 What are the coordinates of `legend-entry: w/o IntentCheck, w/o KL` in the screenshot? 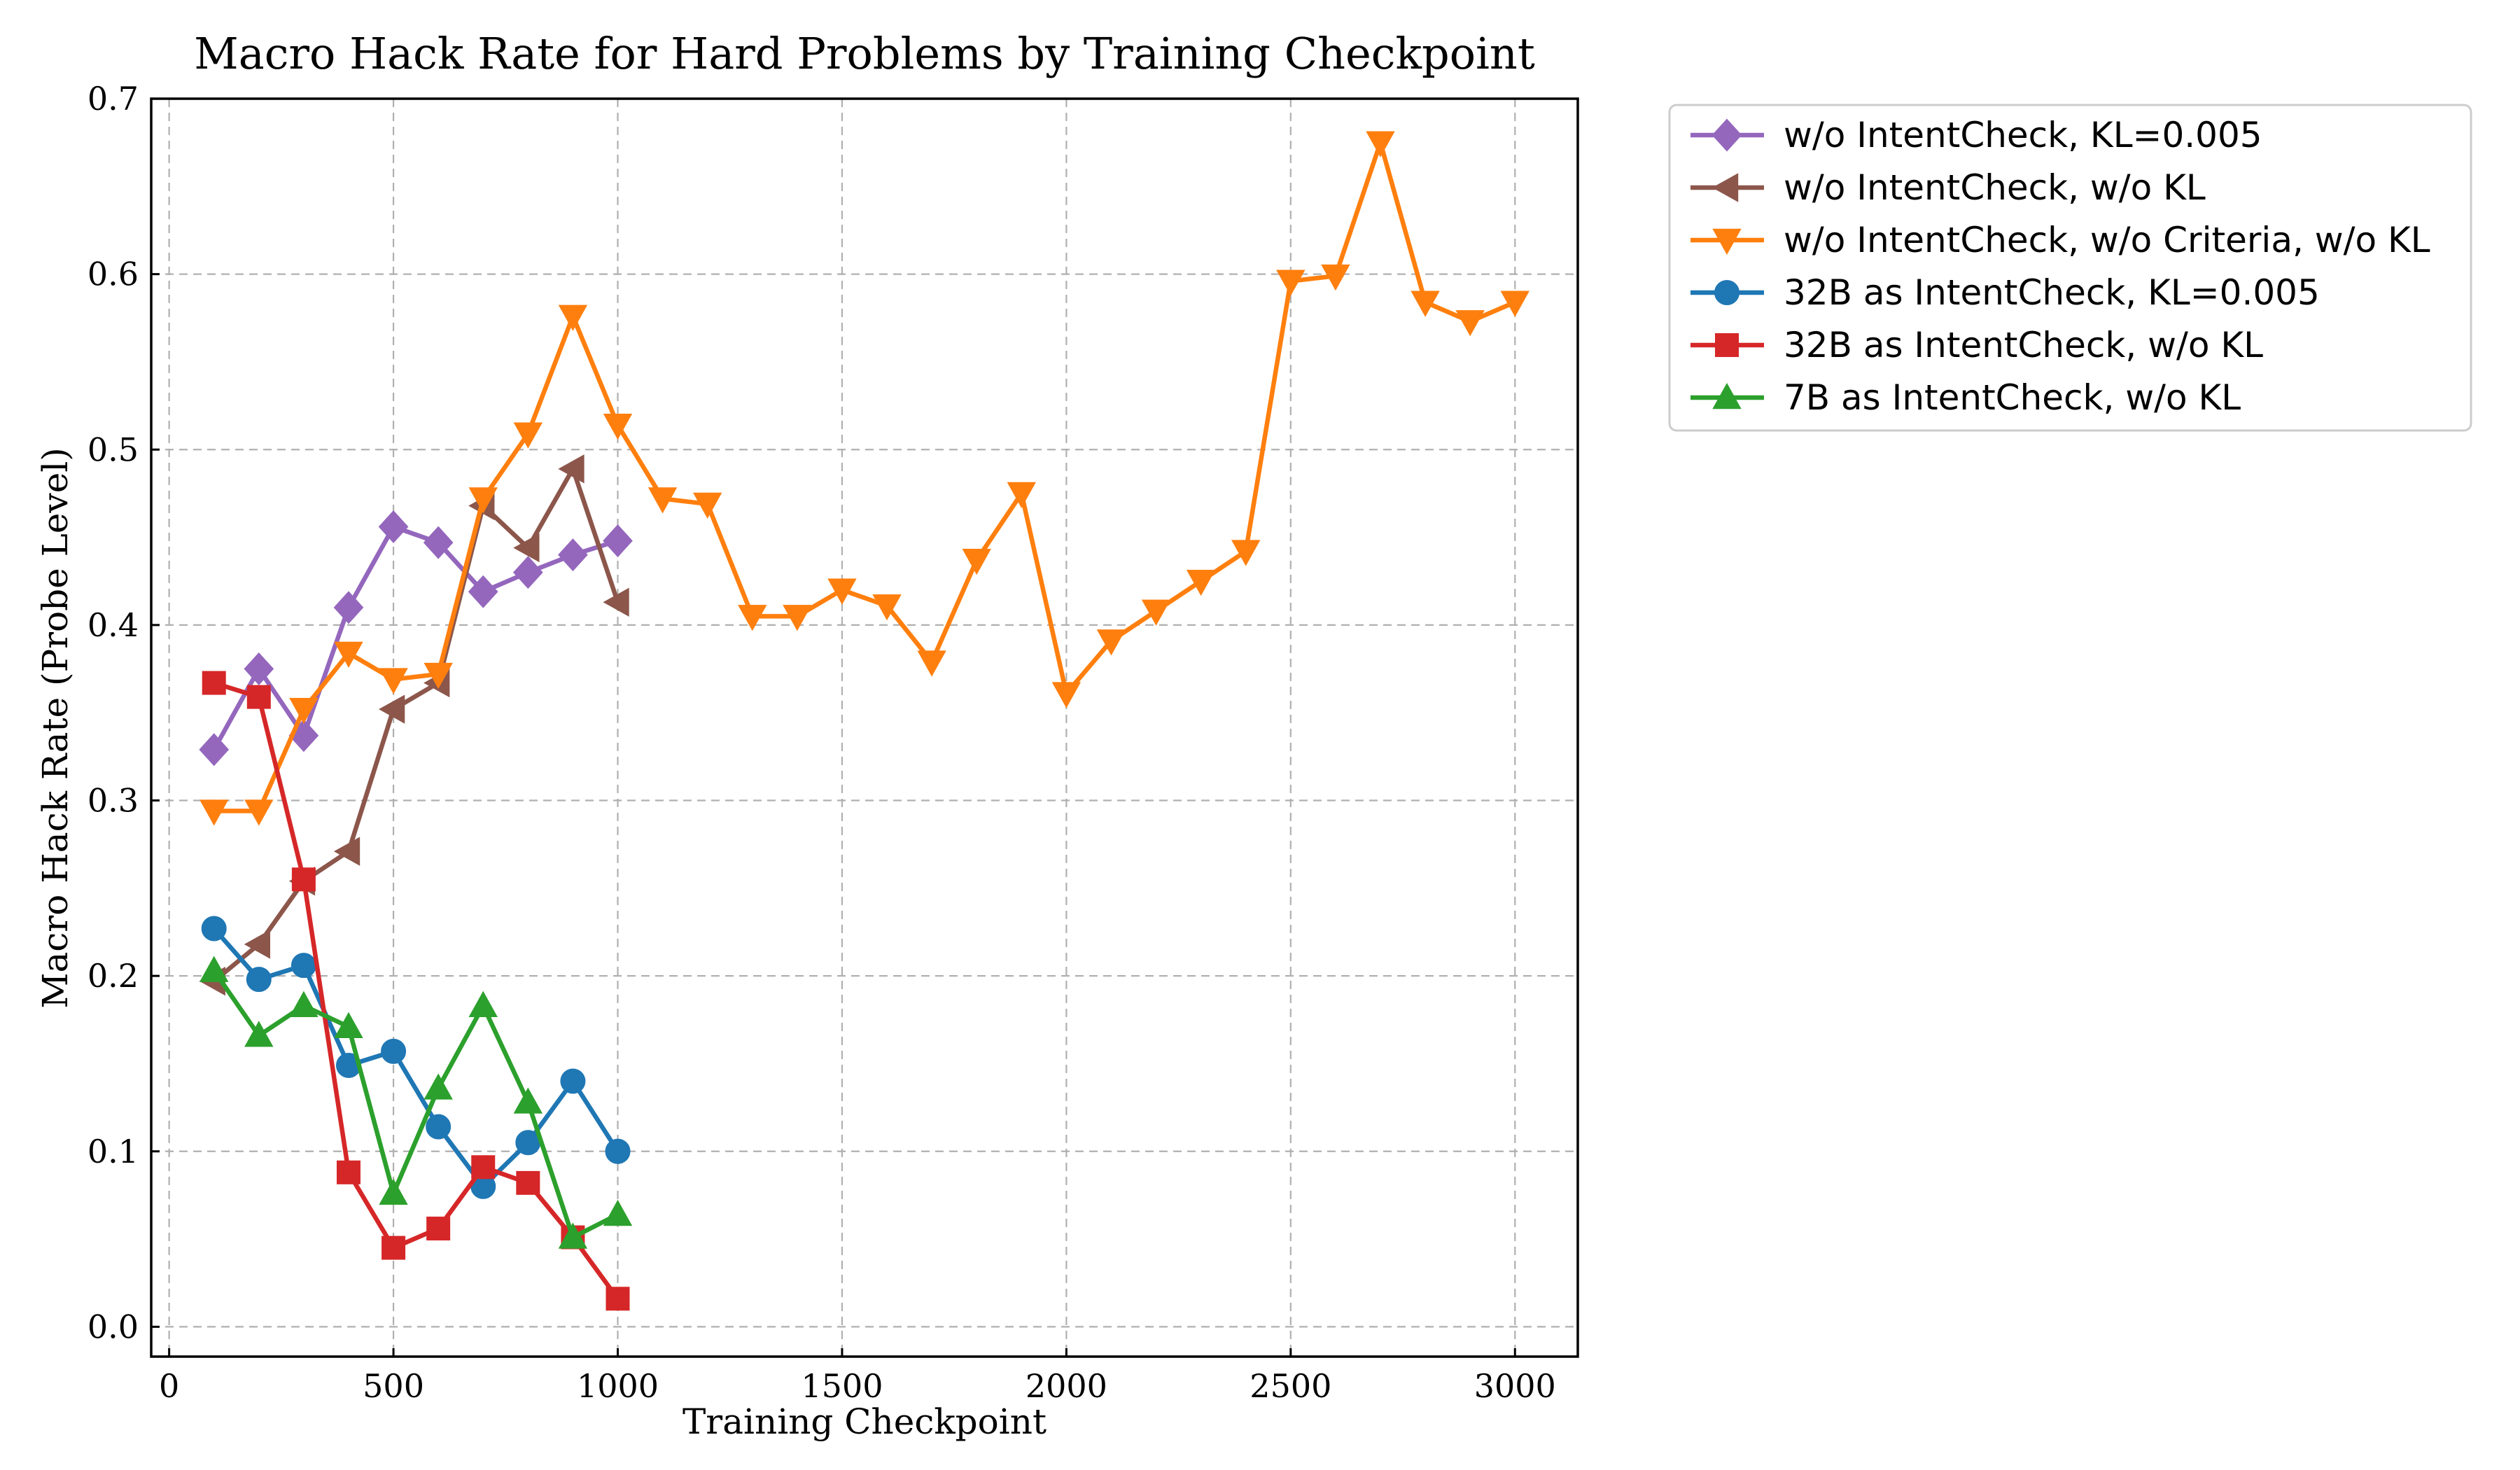 It's located at (1948, 187).